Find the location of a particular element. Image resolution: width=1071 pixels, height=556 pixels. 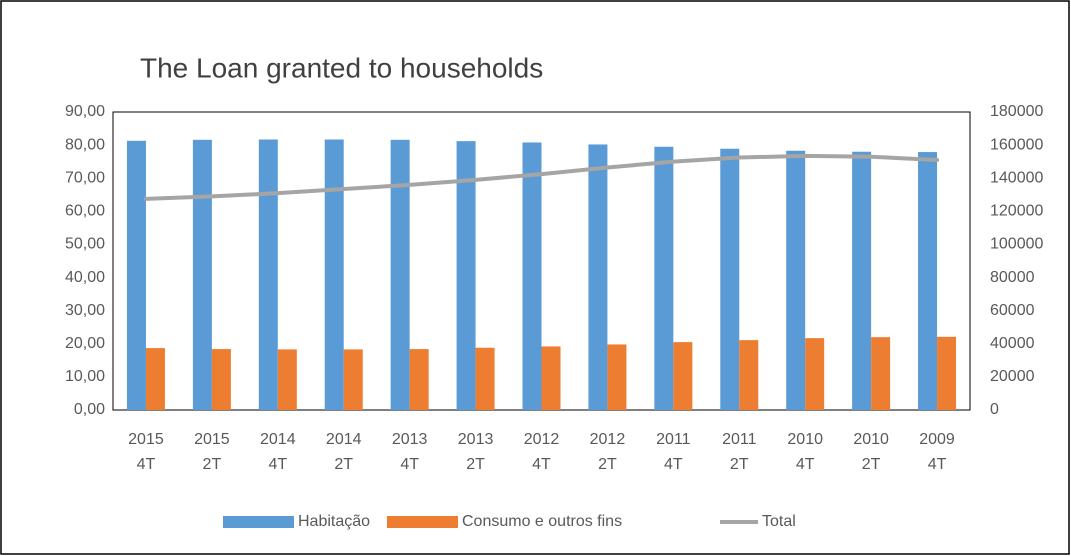

y2-tick-label: 20000 is located at coordinates (1012, 376).